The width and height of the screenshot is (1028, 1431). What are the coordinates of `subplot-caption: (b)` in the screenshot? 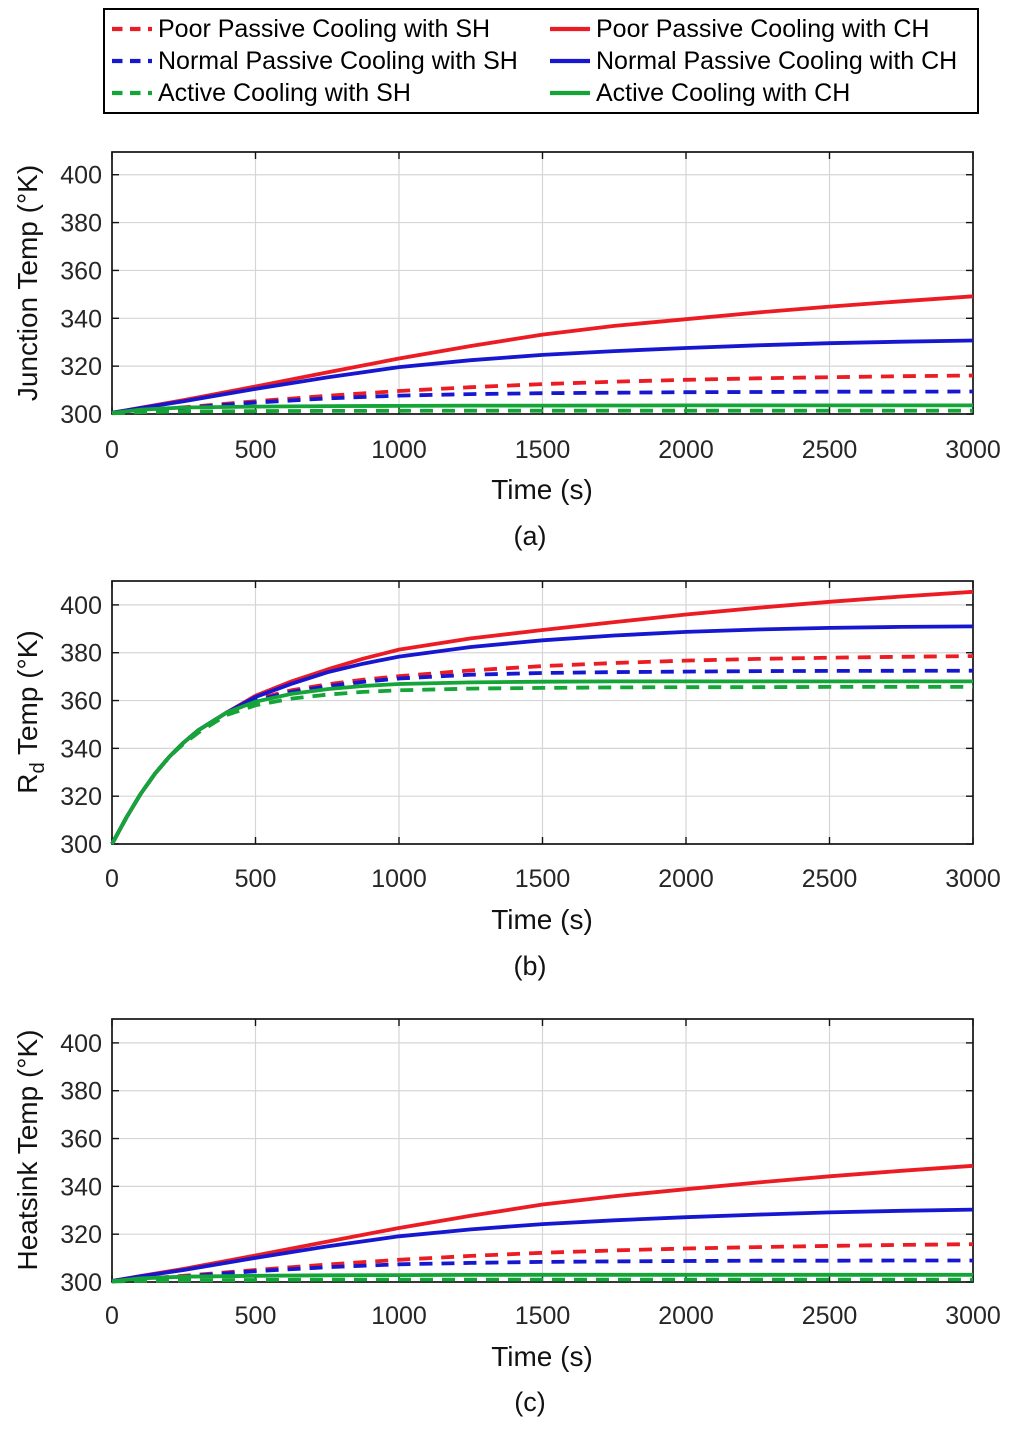 It's located at (530, 966).